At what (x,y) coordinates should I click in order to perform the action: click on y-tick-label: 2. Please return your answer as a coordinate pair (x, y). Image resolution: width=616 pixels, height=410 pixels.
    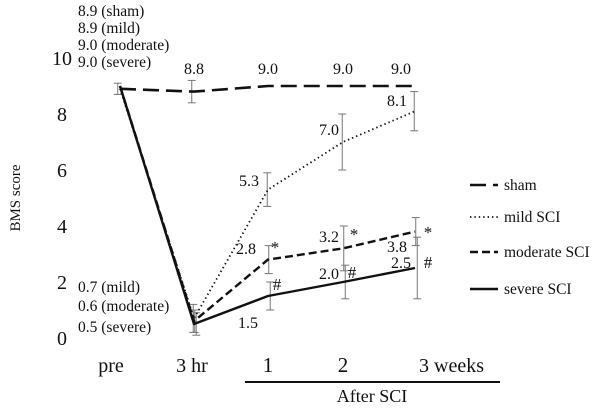
    Looking at the image, I should click on (62, 283).